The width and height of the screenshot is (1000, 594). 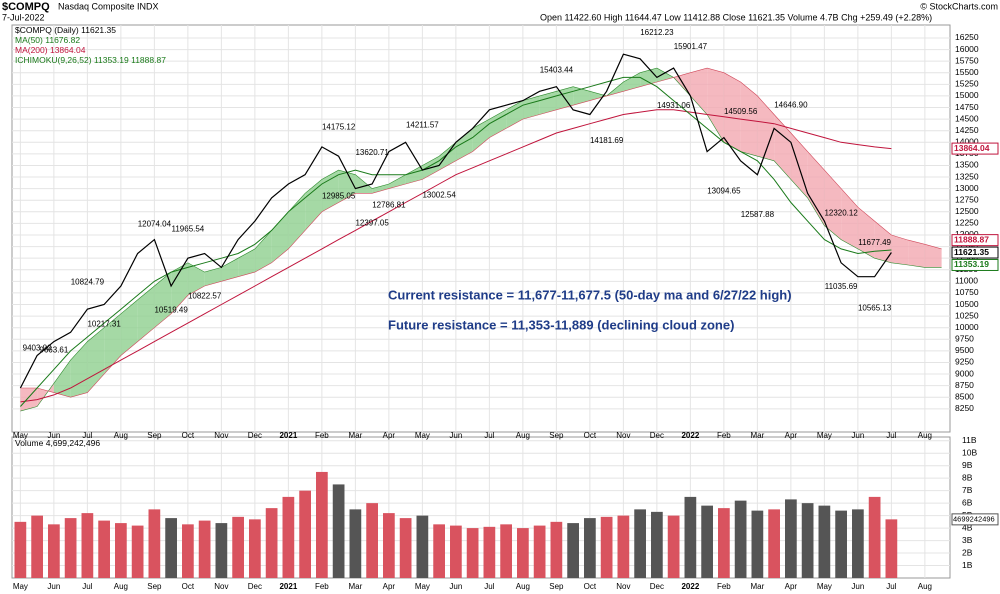 What do you see at coordinates (23, 17) in the screenshot?
I see `date: 7-Jul-2022` at bounding box center [23, 17].